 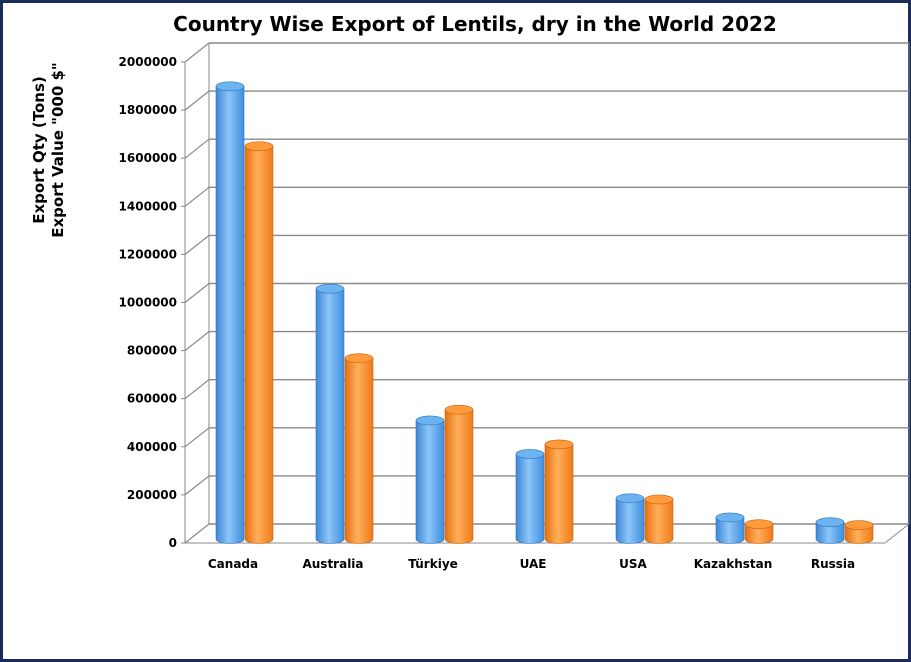 What do you see at coordinates (152, 351) in the screenshot?
I see `y-tick-label: 800000` at bounding box center [152, 351].